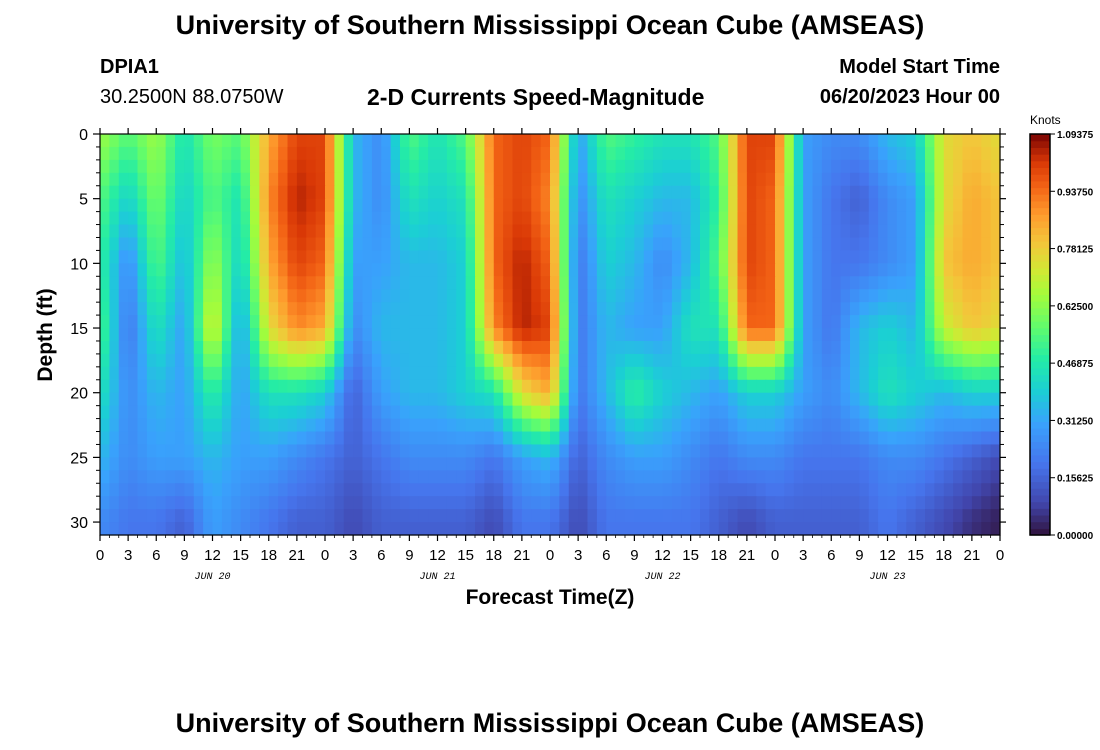 This screenshot has width=1100, height=750. I want to click on x-tick-label: 18, so click(718, 555).